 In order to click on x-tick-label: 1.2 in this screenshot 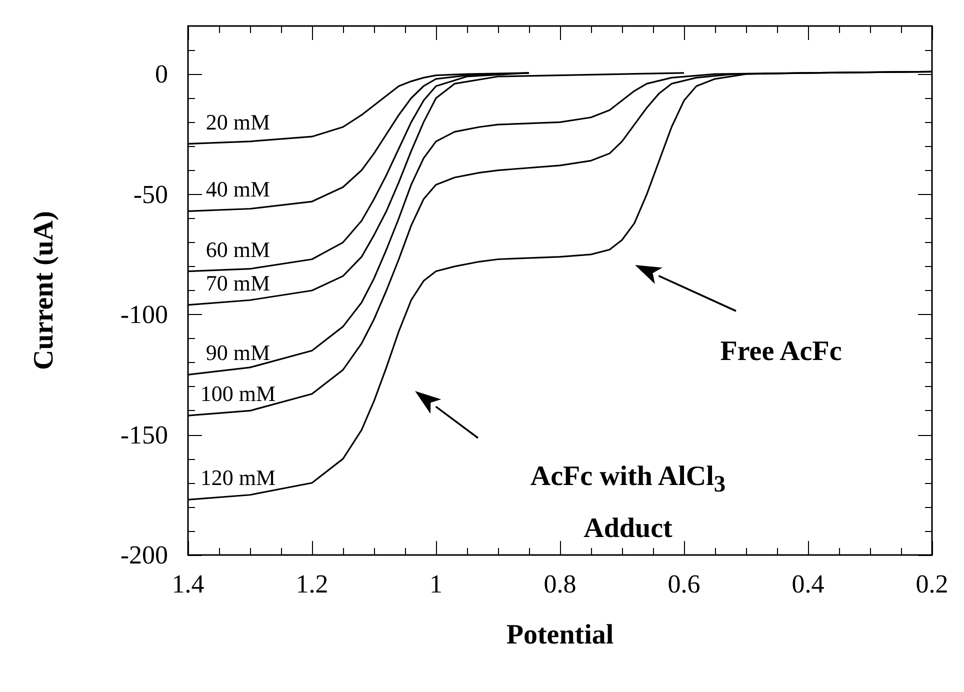, I will do `click(312, 584)`.